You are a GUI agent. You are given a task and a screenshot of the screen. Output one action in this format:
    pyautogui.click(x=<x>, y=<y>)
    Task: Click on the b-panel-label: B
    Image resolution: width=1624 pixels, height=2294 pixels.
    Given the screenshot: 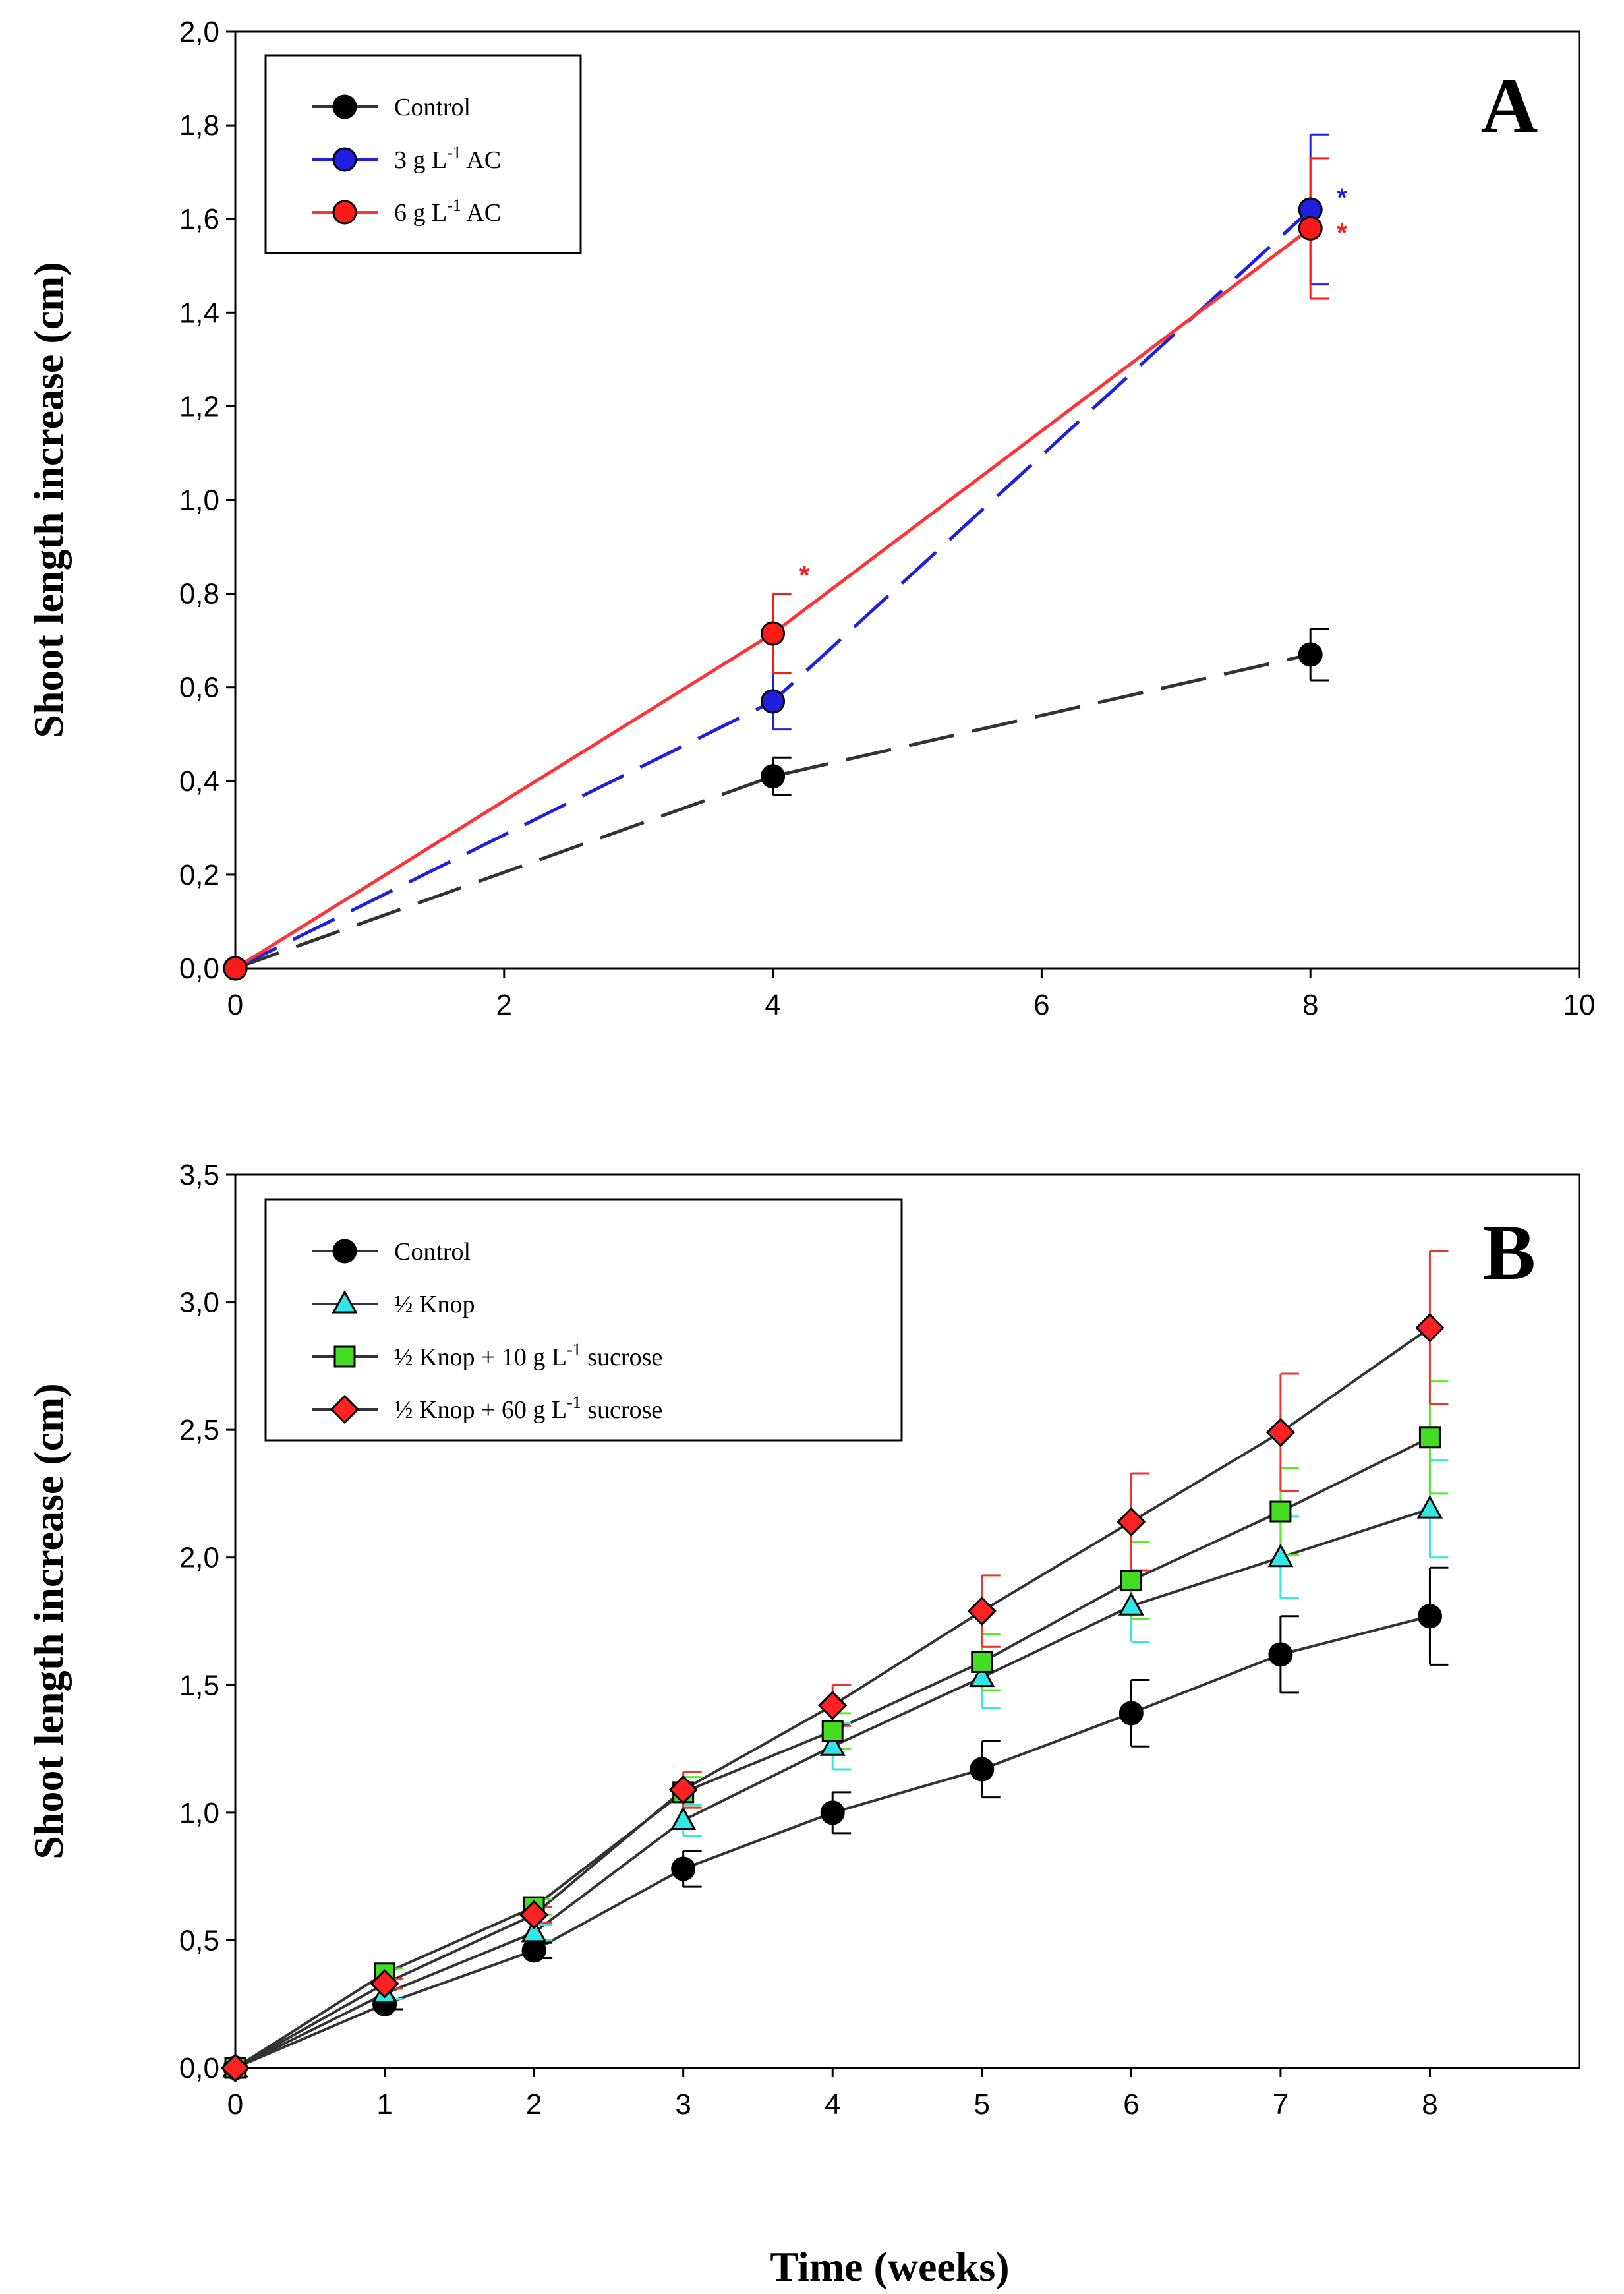 What is the action you would take?
    pyautogui.click(x=1509, y=1252)
    